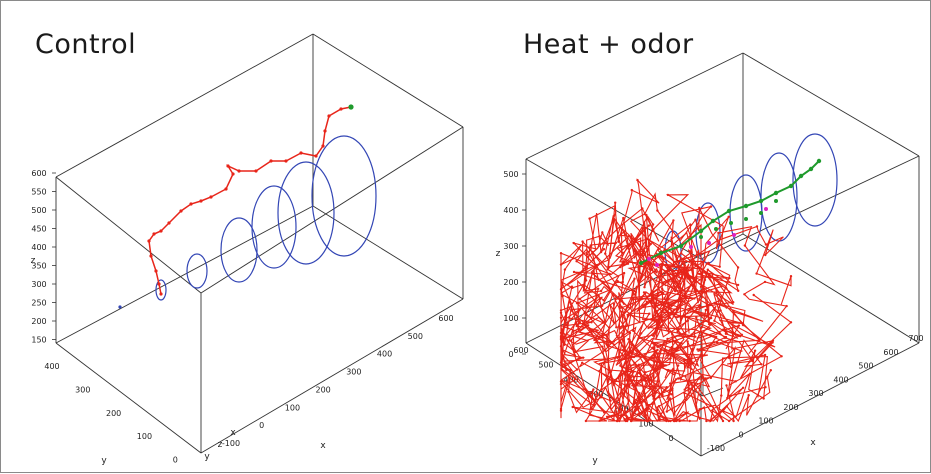 The height and width of the screenshot is (474, 931). Describe the element at coordinates (415, 336) in the screenshot. I see `x-tick-label: 500` at that location.